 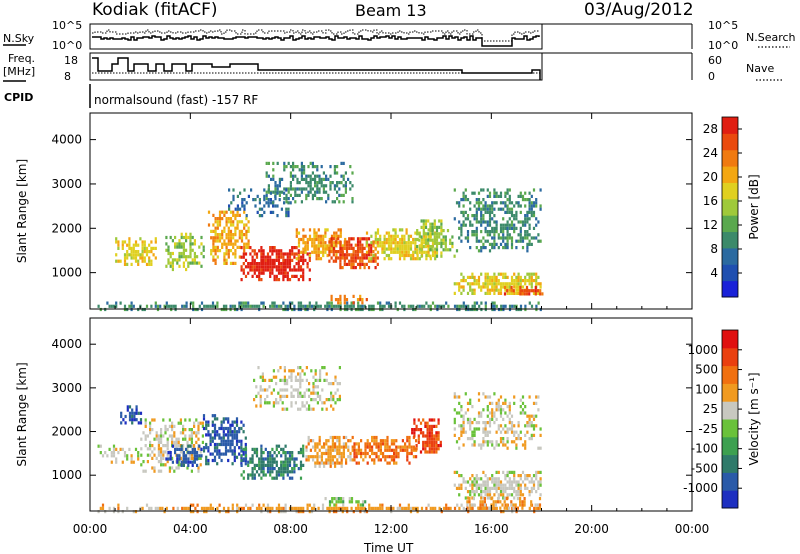 What do you see at coordinates (66, 475) in the screenshot?
I see `y-tick-label: 1000` at bounding box center [66, 475].